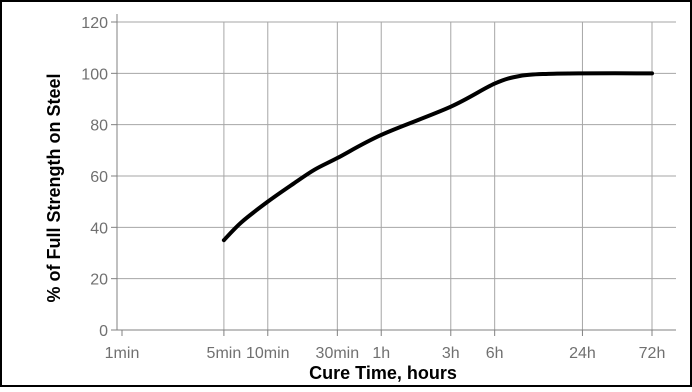 The height and width of the screenshot is (392, 692). Describe the element at coordinates (383, 373) in the screenshot. I see `x-axis-title: Cure Time, hours` at that location.